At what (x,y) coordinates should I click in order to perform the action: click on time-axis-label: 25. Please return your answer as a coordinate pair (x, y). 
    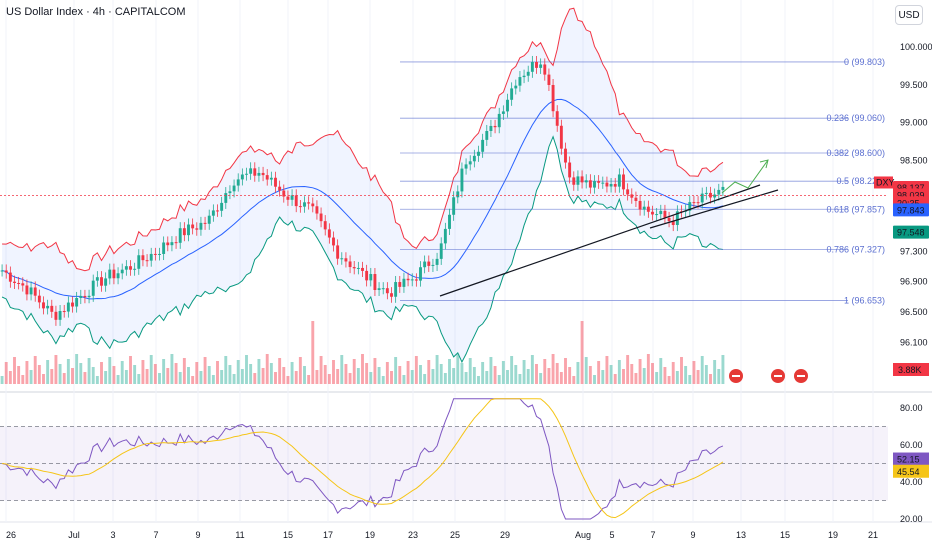
    Looking at the image, I should click on (455, 535).